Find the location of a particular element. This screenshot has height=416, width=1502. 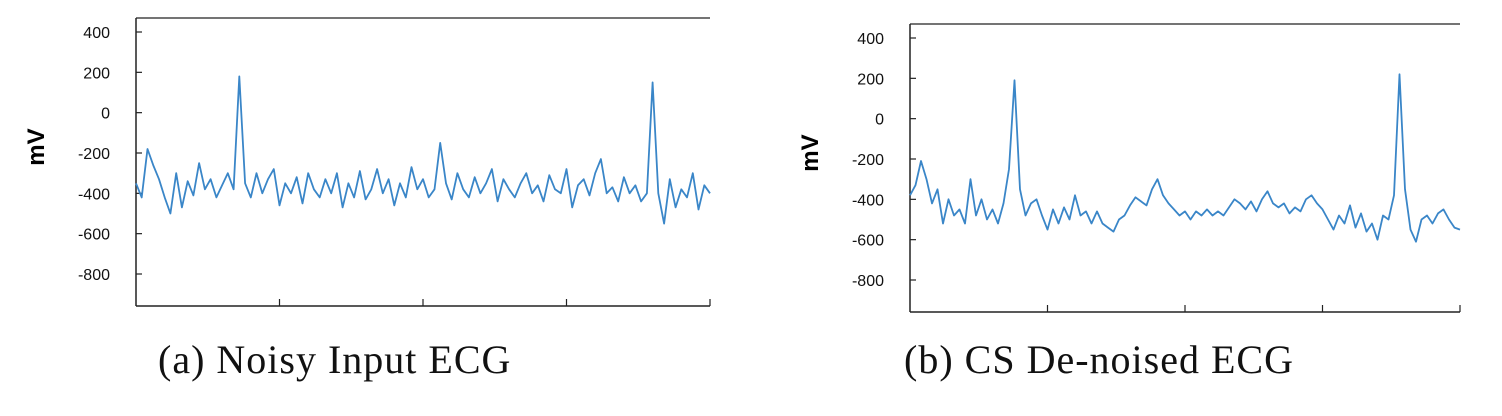

chart-caption: (a) Noisy Input ECG is located at coordinates (335, 359).